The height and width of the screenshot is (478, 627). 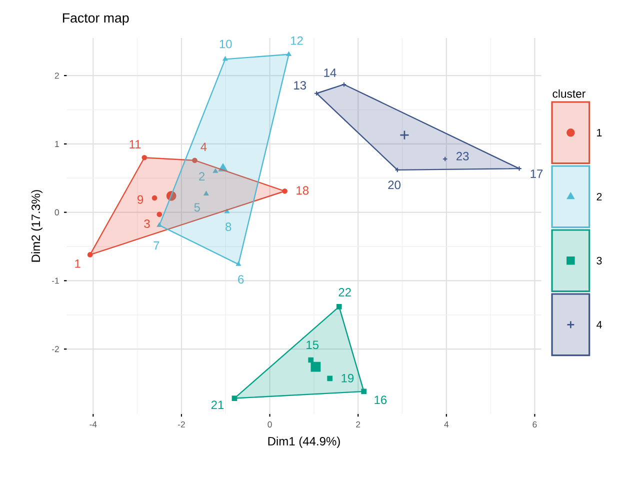 I want to click on legend-label: 4, so click(x=599, y=324).